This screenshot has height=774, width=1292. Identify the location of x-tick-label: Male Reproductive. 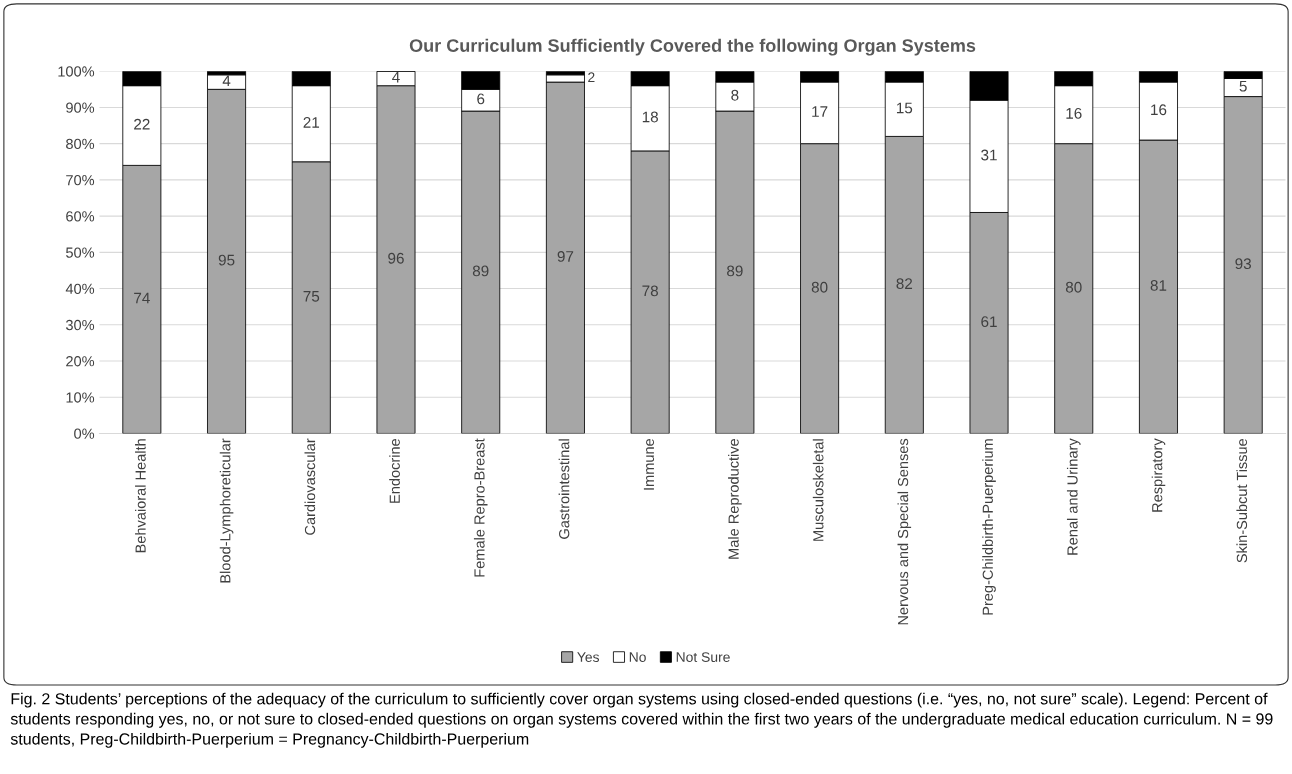
(735, 498).